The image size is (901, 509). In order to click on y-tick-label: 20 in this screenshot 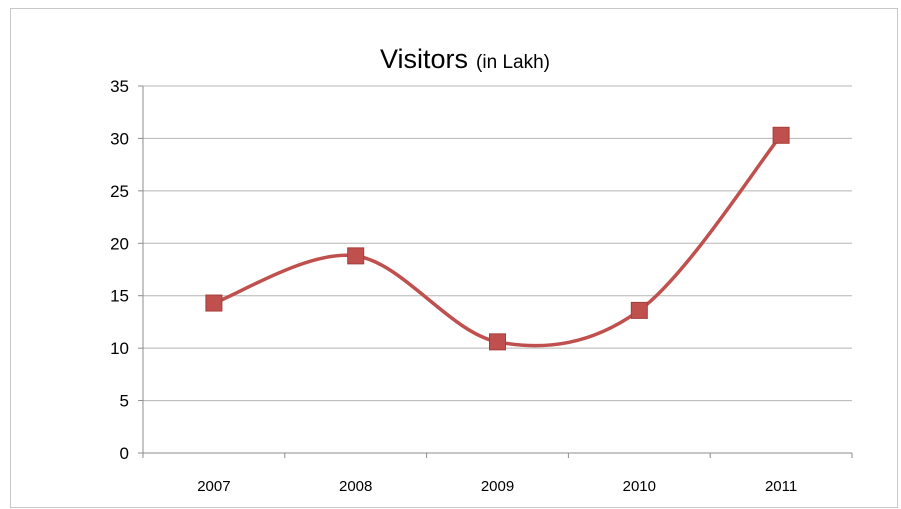, I will do `click(119, 243)`.